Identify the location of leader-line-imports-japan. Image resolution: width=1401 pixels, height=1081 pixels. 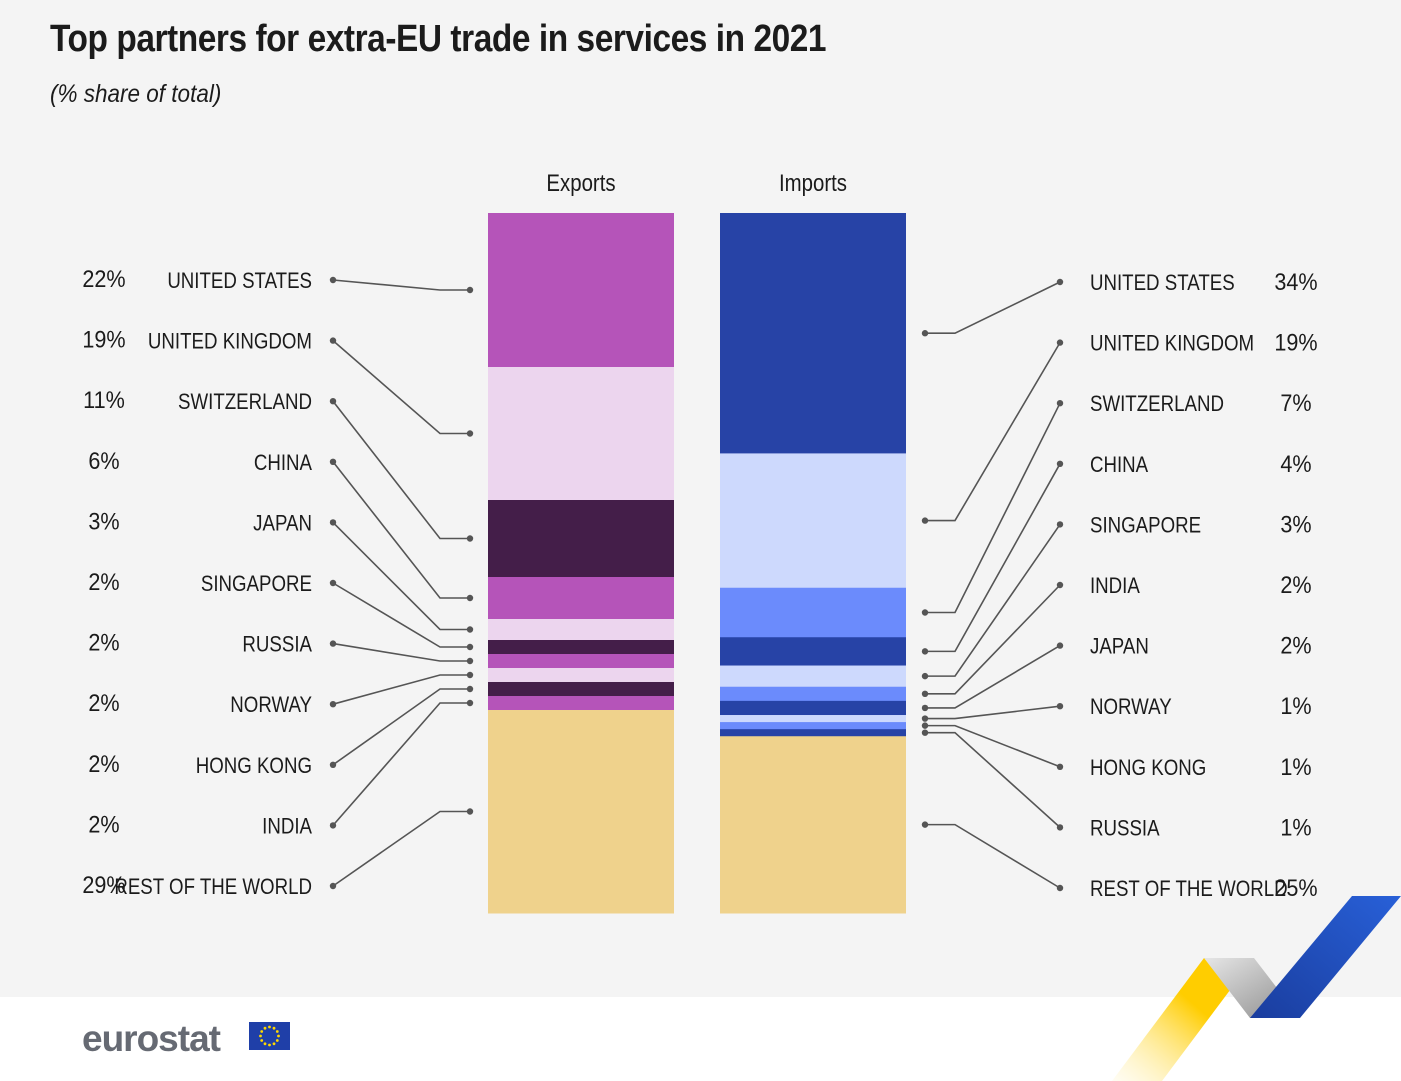
(993, 676).